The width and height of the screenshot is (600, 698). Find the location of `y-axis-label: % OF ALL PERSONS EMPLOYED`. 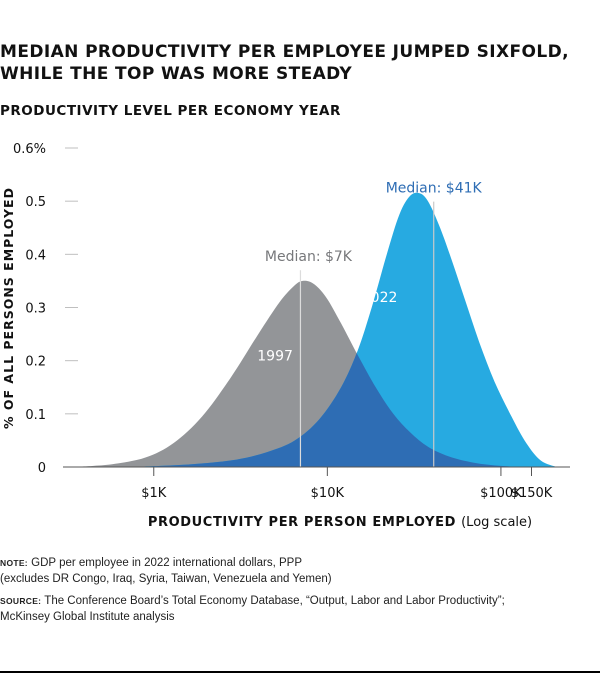

y-axis-label: % OF ALL PERSONS EMPLOYED is located at coordinates (8, 308).